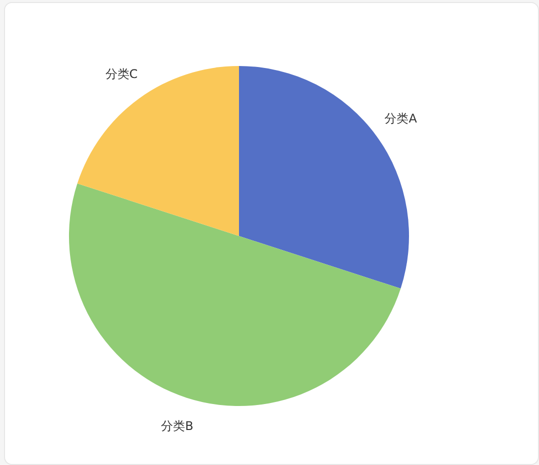 This screenshot has height=465, width=539. What do you see at coordinates (177, 426) in the screenshot?
I see `slice-label: 分类B` at bounding box center [177, 426].